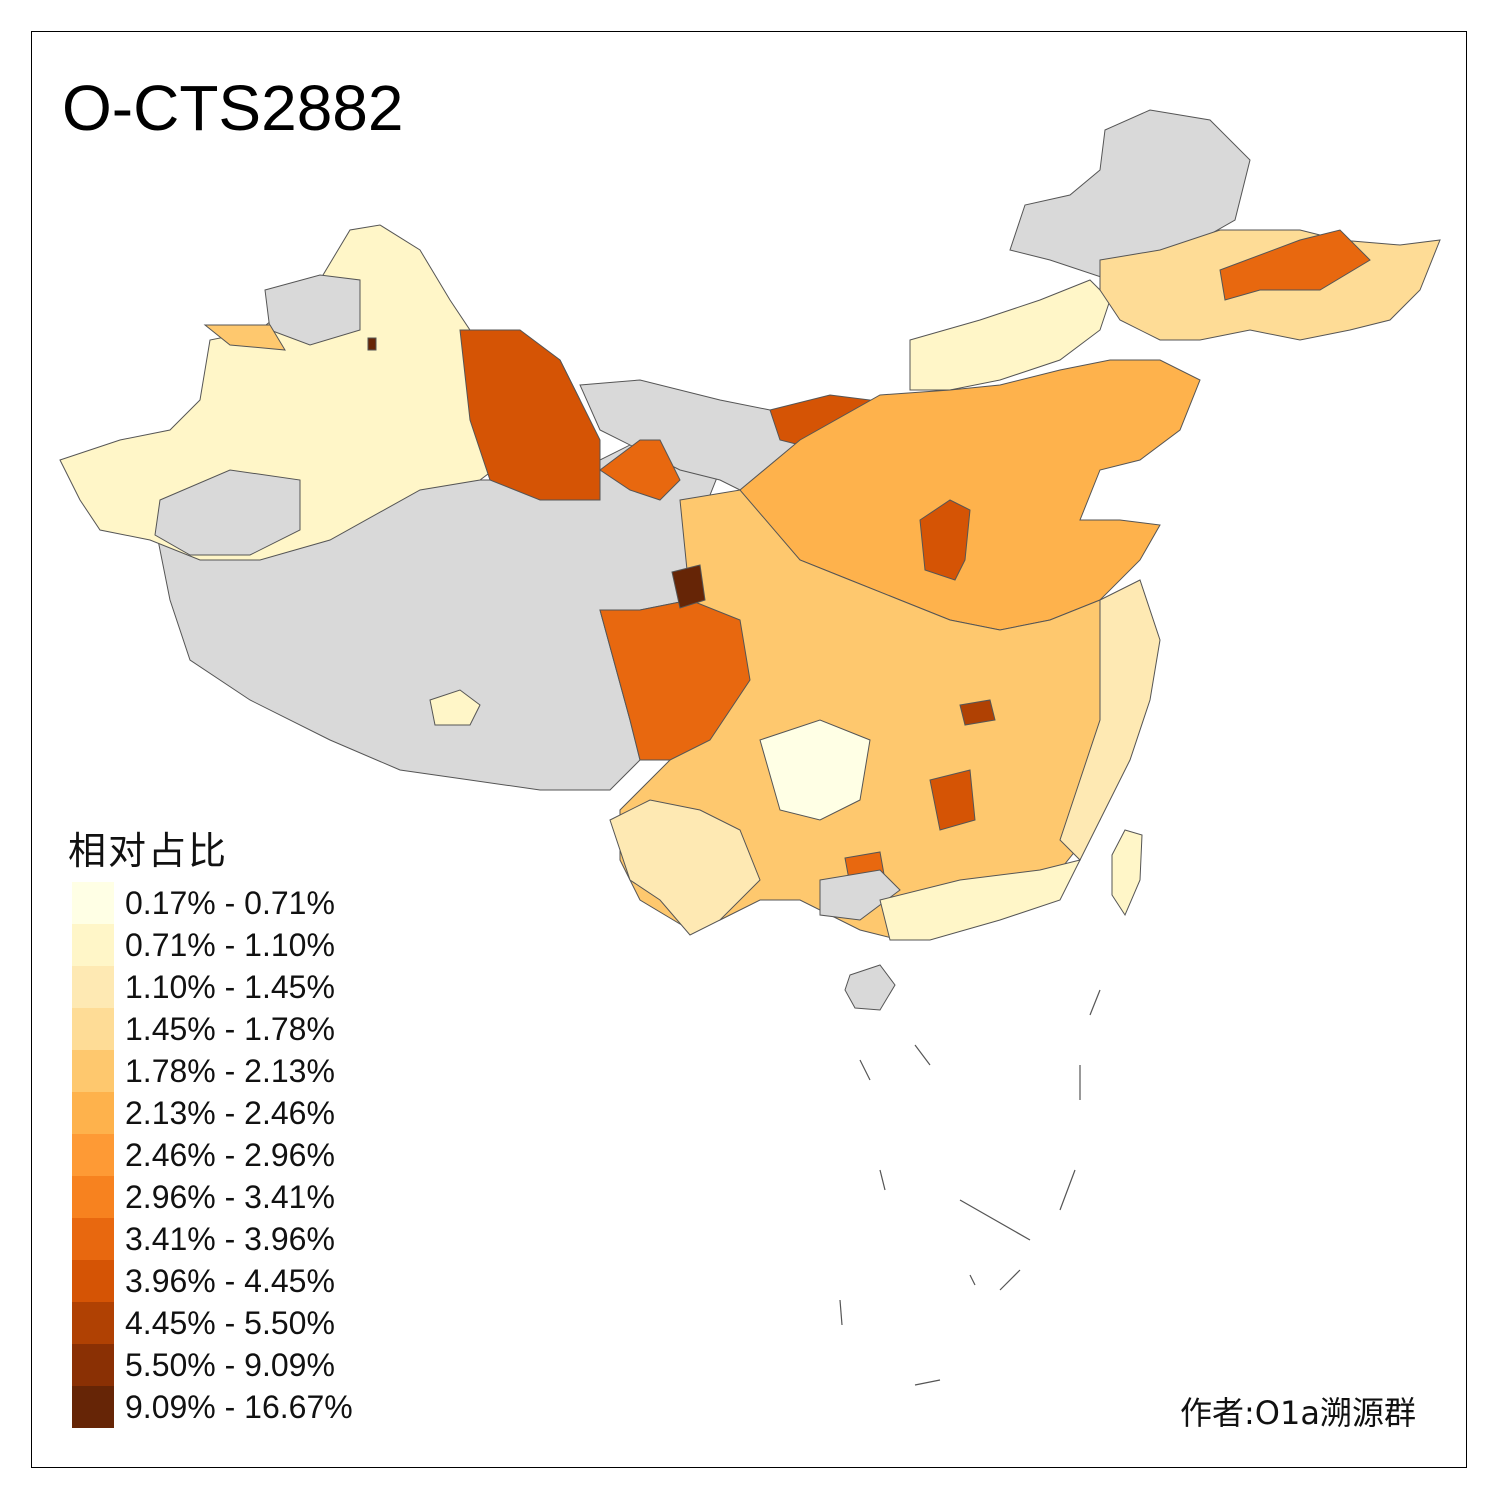 Image resolution: width=1500 pixels, height=1500 pixels. I want to click on legend-label: 2.46% - 2.96%, so click(230, 1154).